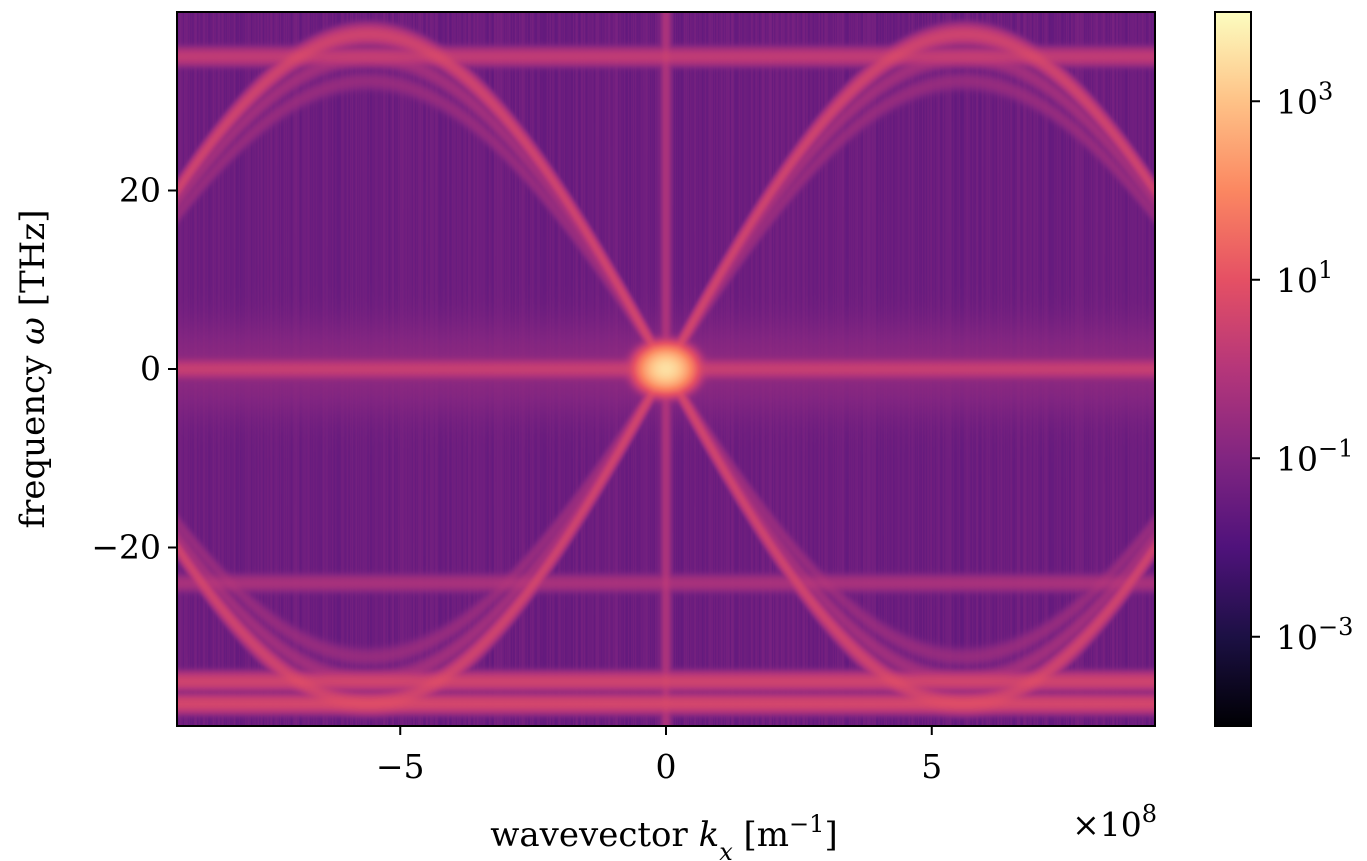 The width and height of the screenshot is (1367, 861). What do you see at coordinates (1302, 367) in the screenshot?
I see `colorbar-ticks: 10³ 10¹ 10⁻¹ 10⁻³` at bounding box center [1302, 367].